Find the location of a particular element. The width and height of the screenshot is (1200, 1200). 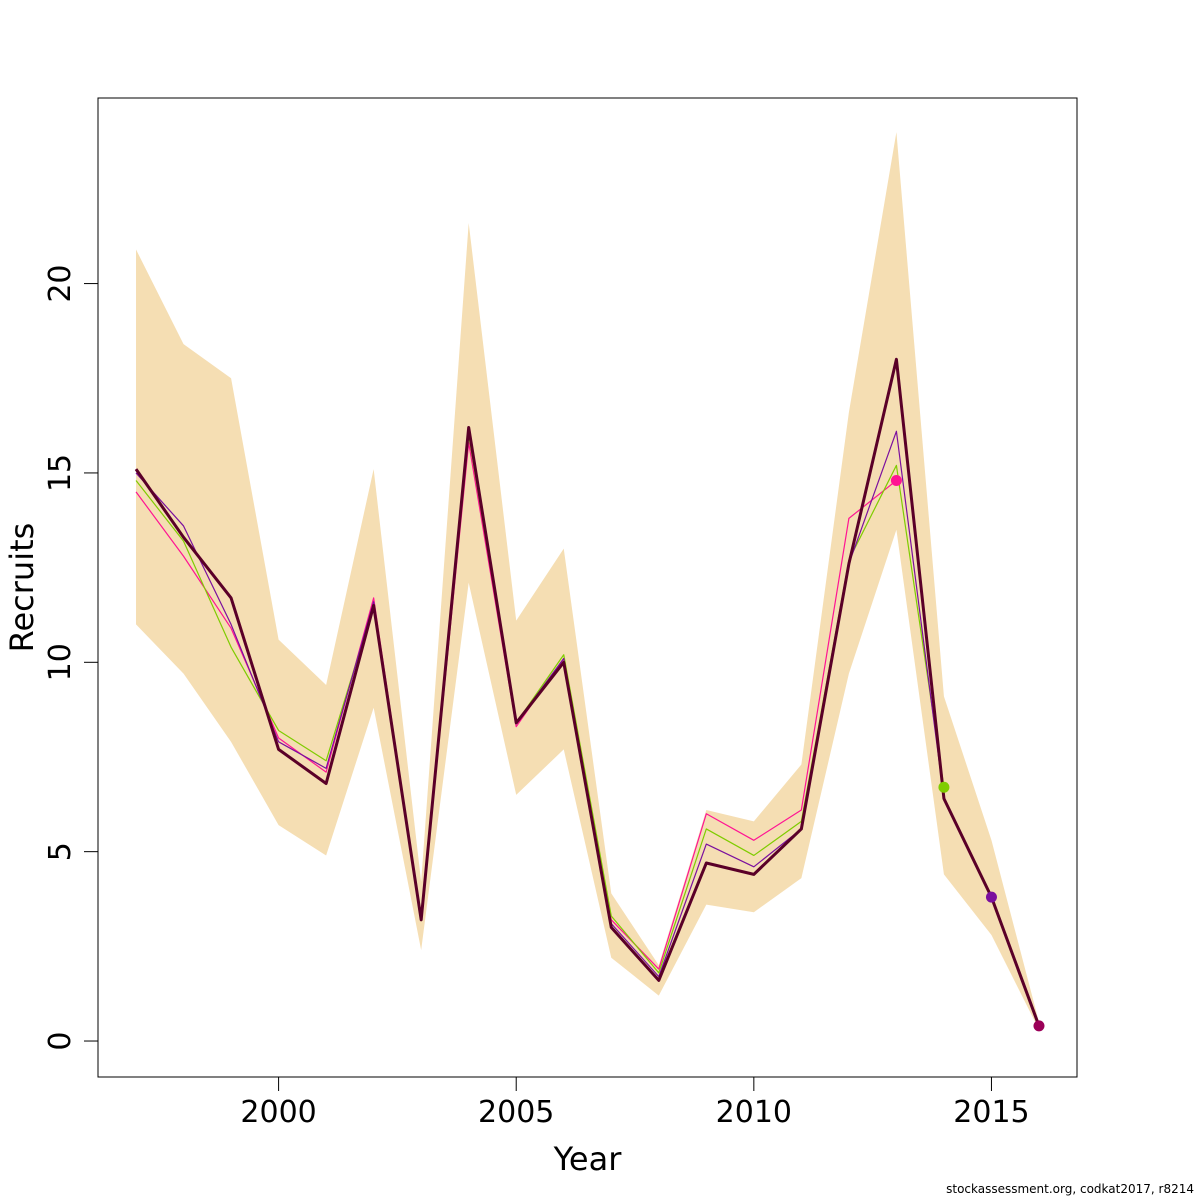

y-axis: 0 5 10 15 20 is located at coordinates (71, 657).